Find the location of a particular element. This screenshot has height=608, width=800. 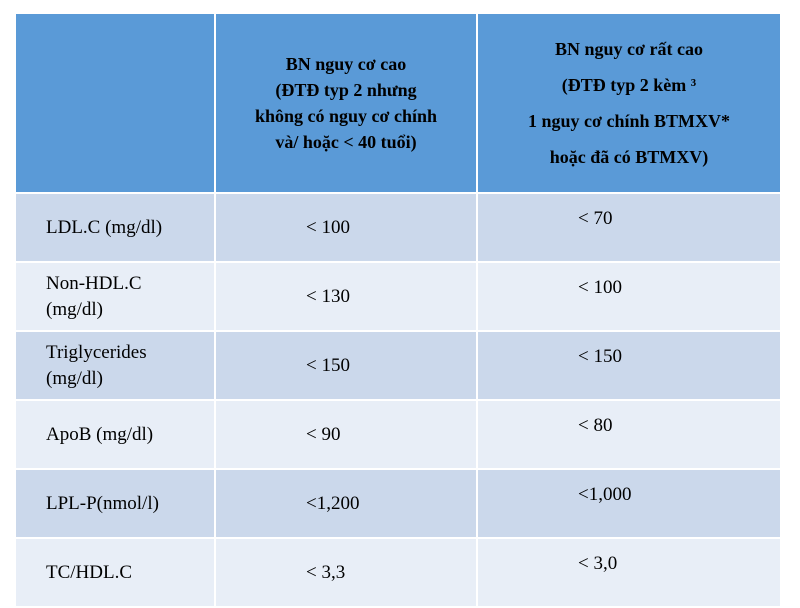

high-risk-value: < 100 is located at coordinates (346, 227).